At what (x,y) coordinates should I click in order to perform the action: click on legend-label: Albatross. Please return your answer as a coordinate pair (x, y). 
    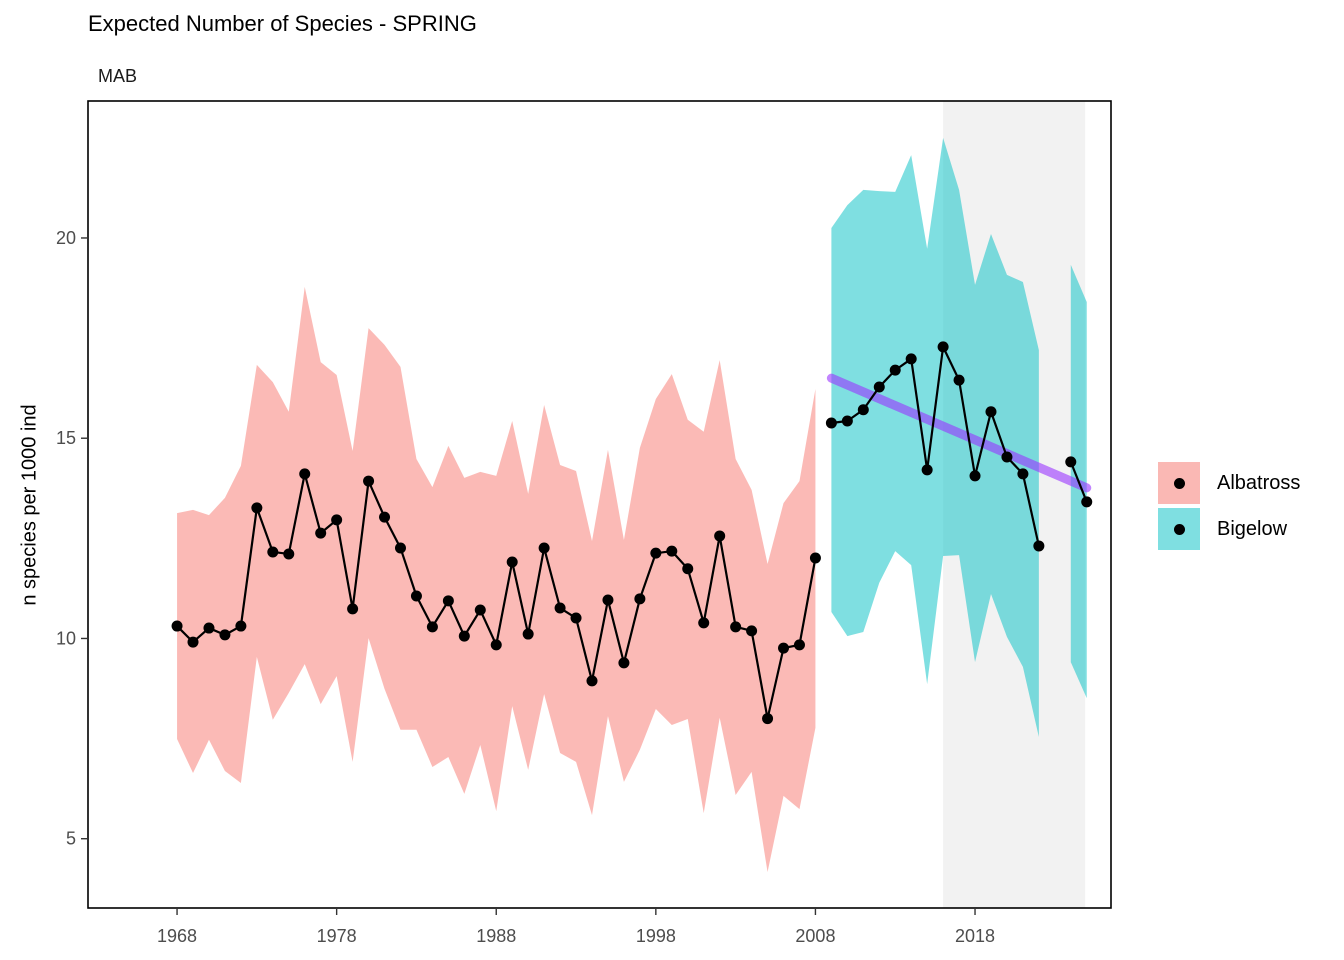
    Looking at the image, I should click on (1259, 482).